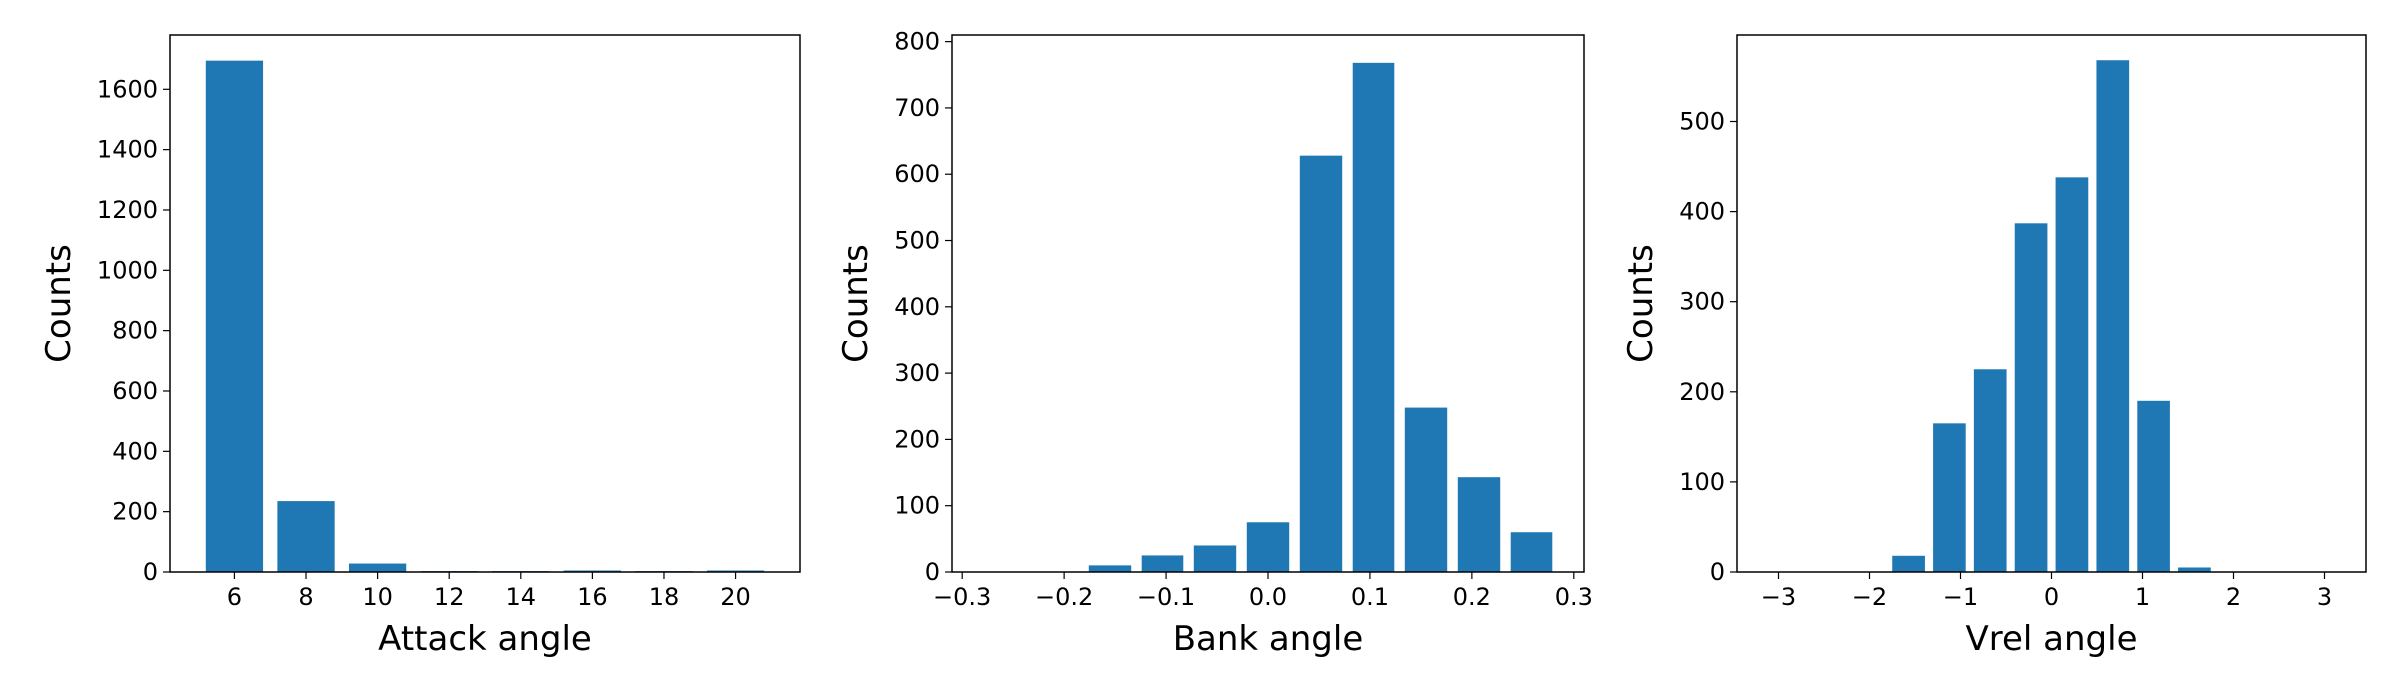 The height and width of the screenshot is (700, 2400). Describe the element at coordinates (127, 150) in the screenshot. I see `y-tick-label: 1400` at that location.